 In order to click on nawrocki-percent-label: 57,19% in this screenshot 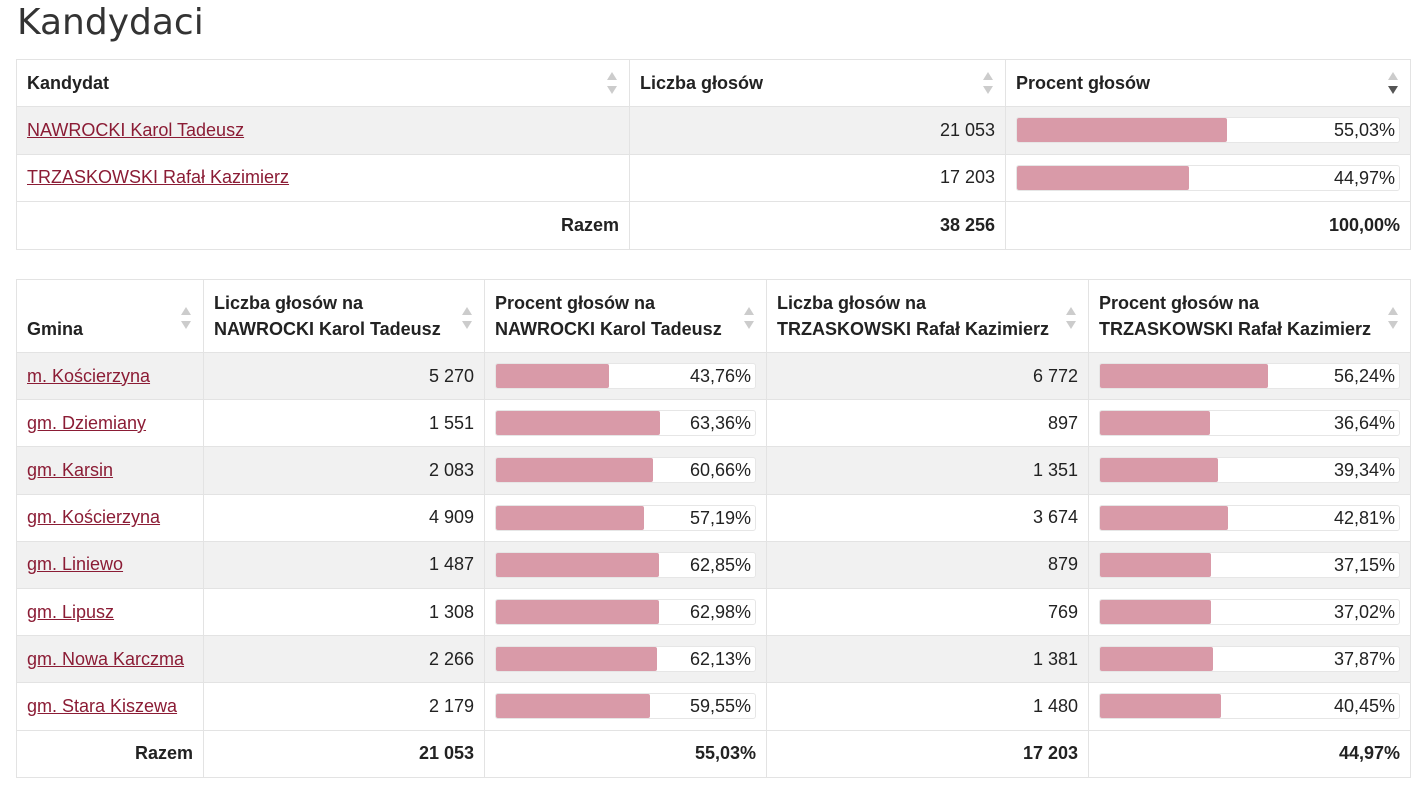, I will do `click(720, 517)`.